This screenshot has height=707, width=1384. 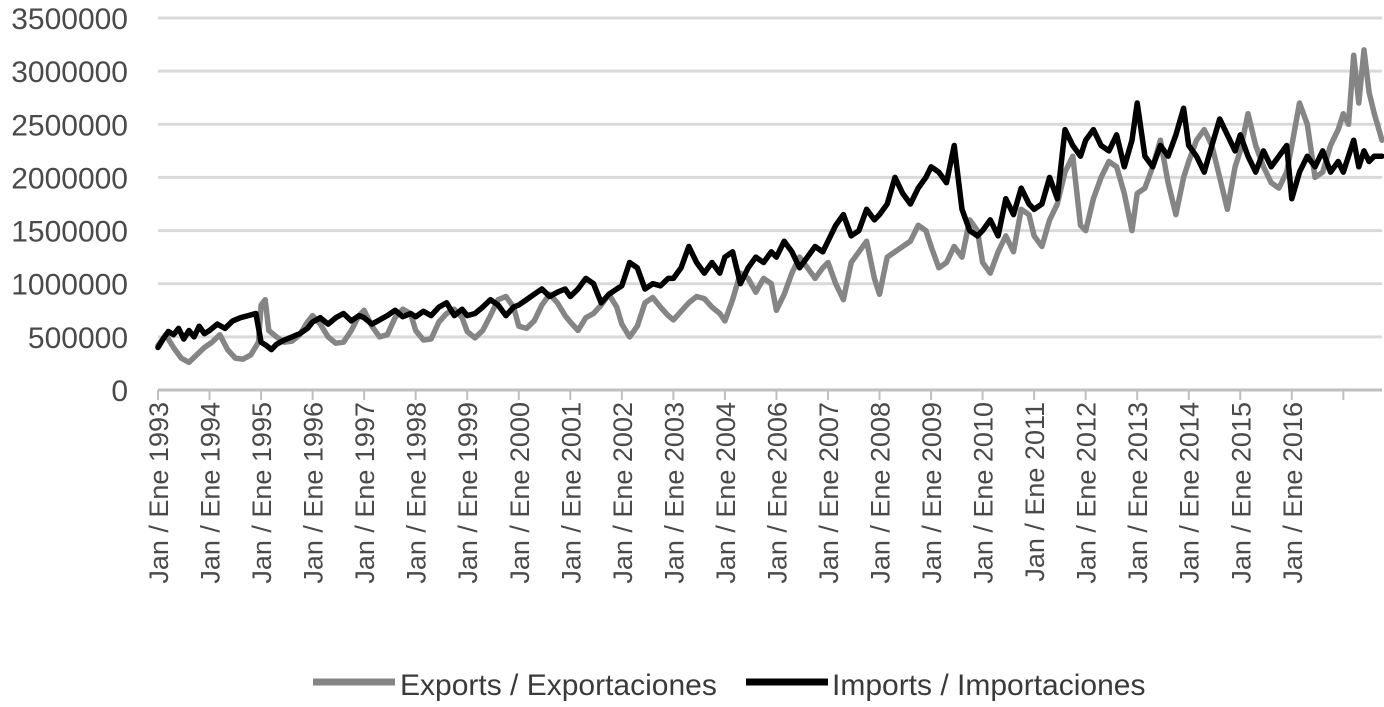 What do you see at coordinates (777, 493) in the screenshot?
I see `x-tick-label: Jan / Ene 2006` at bounding box center [777, 493].